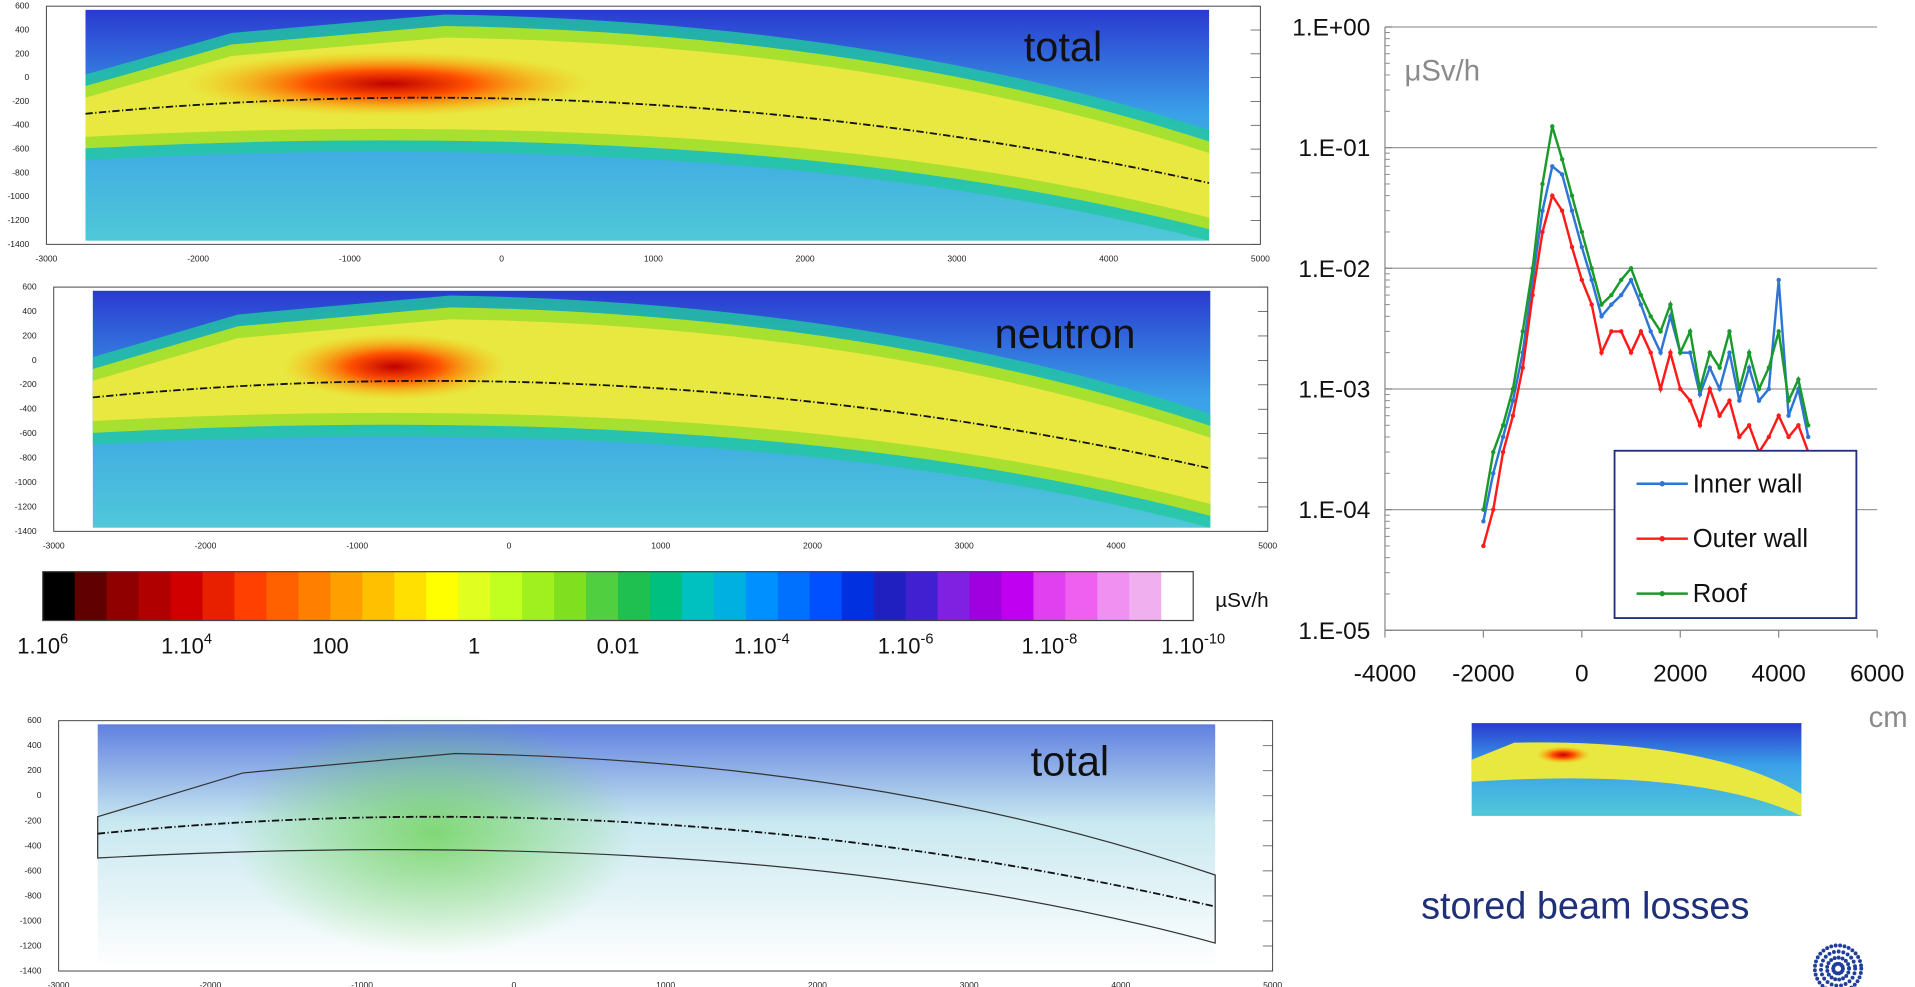 The width and height of the screenshot is (1915, 987). What do you see at coordinates (1334, 510) in the screenshot?
I see `y-tick-label: 1.E-04` at bounding box center [1334, 510].